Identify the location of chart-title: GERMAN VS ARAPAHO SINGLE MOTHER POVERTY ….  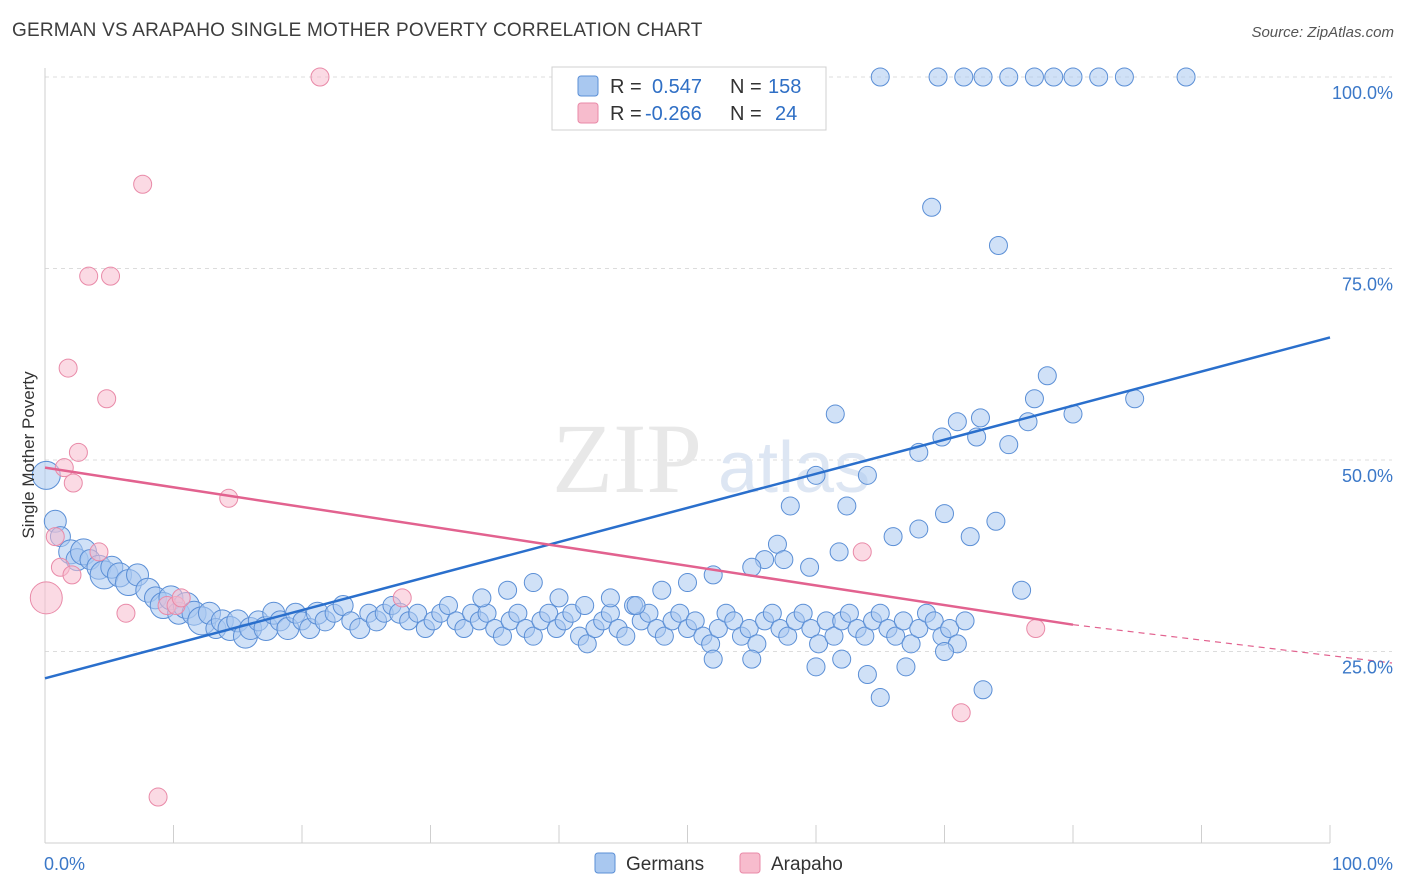
(357, 30).